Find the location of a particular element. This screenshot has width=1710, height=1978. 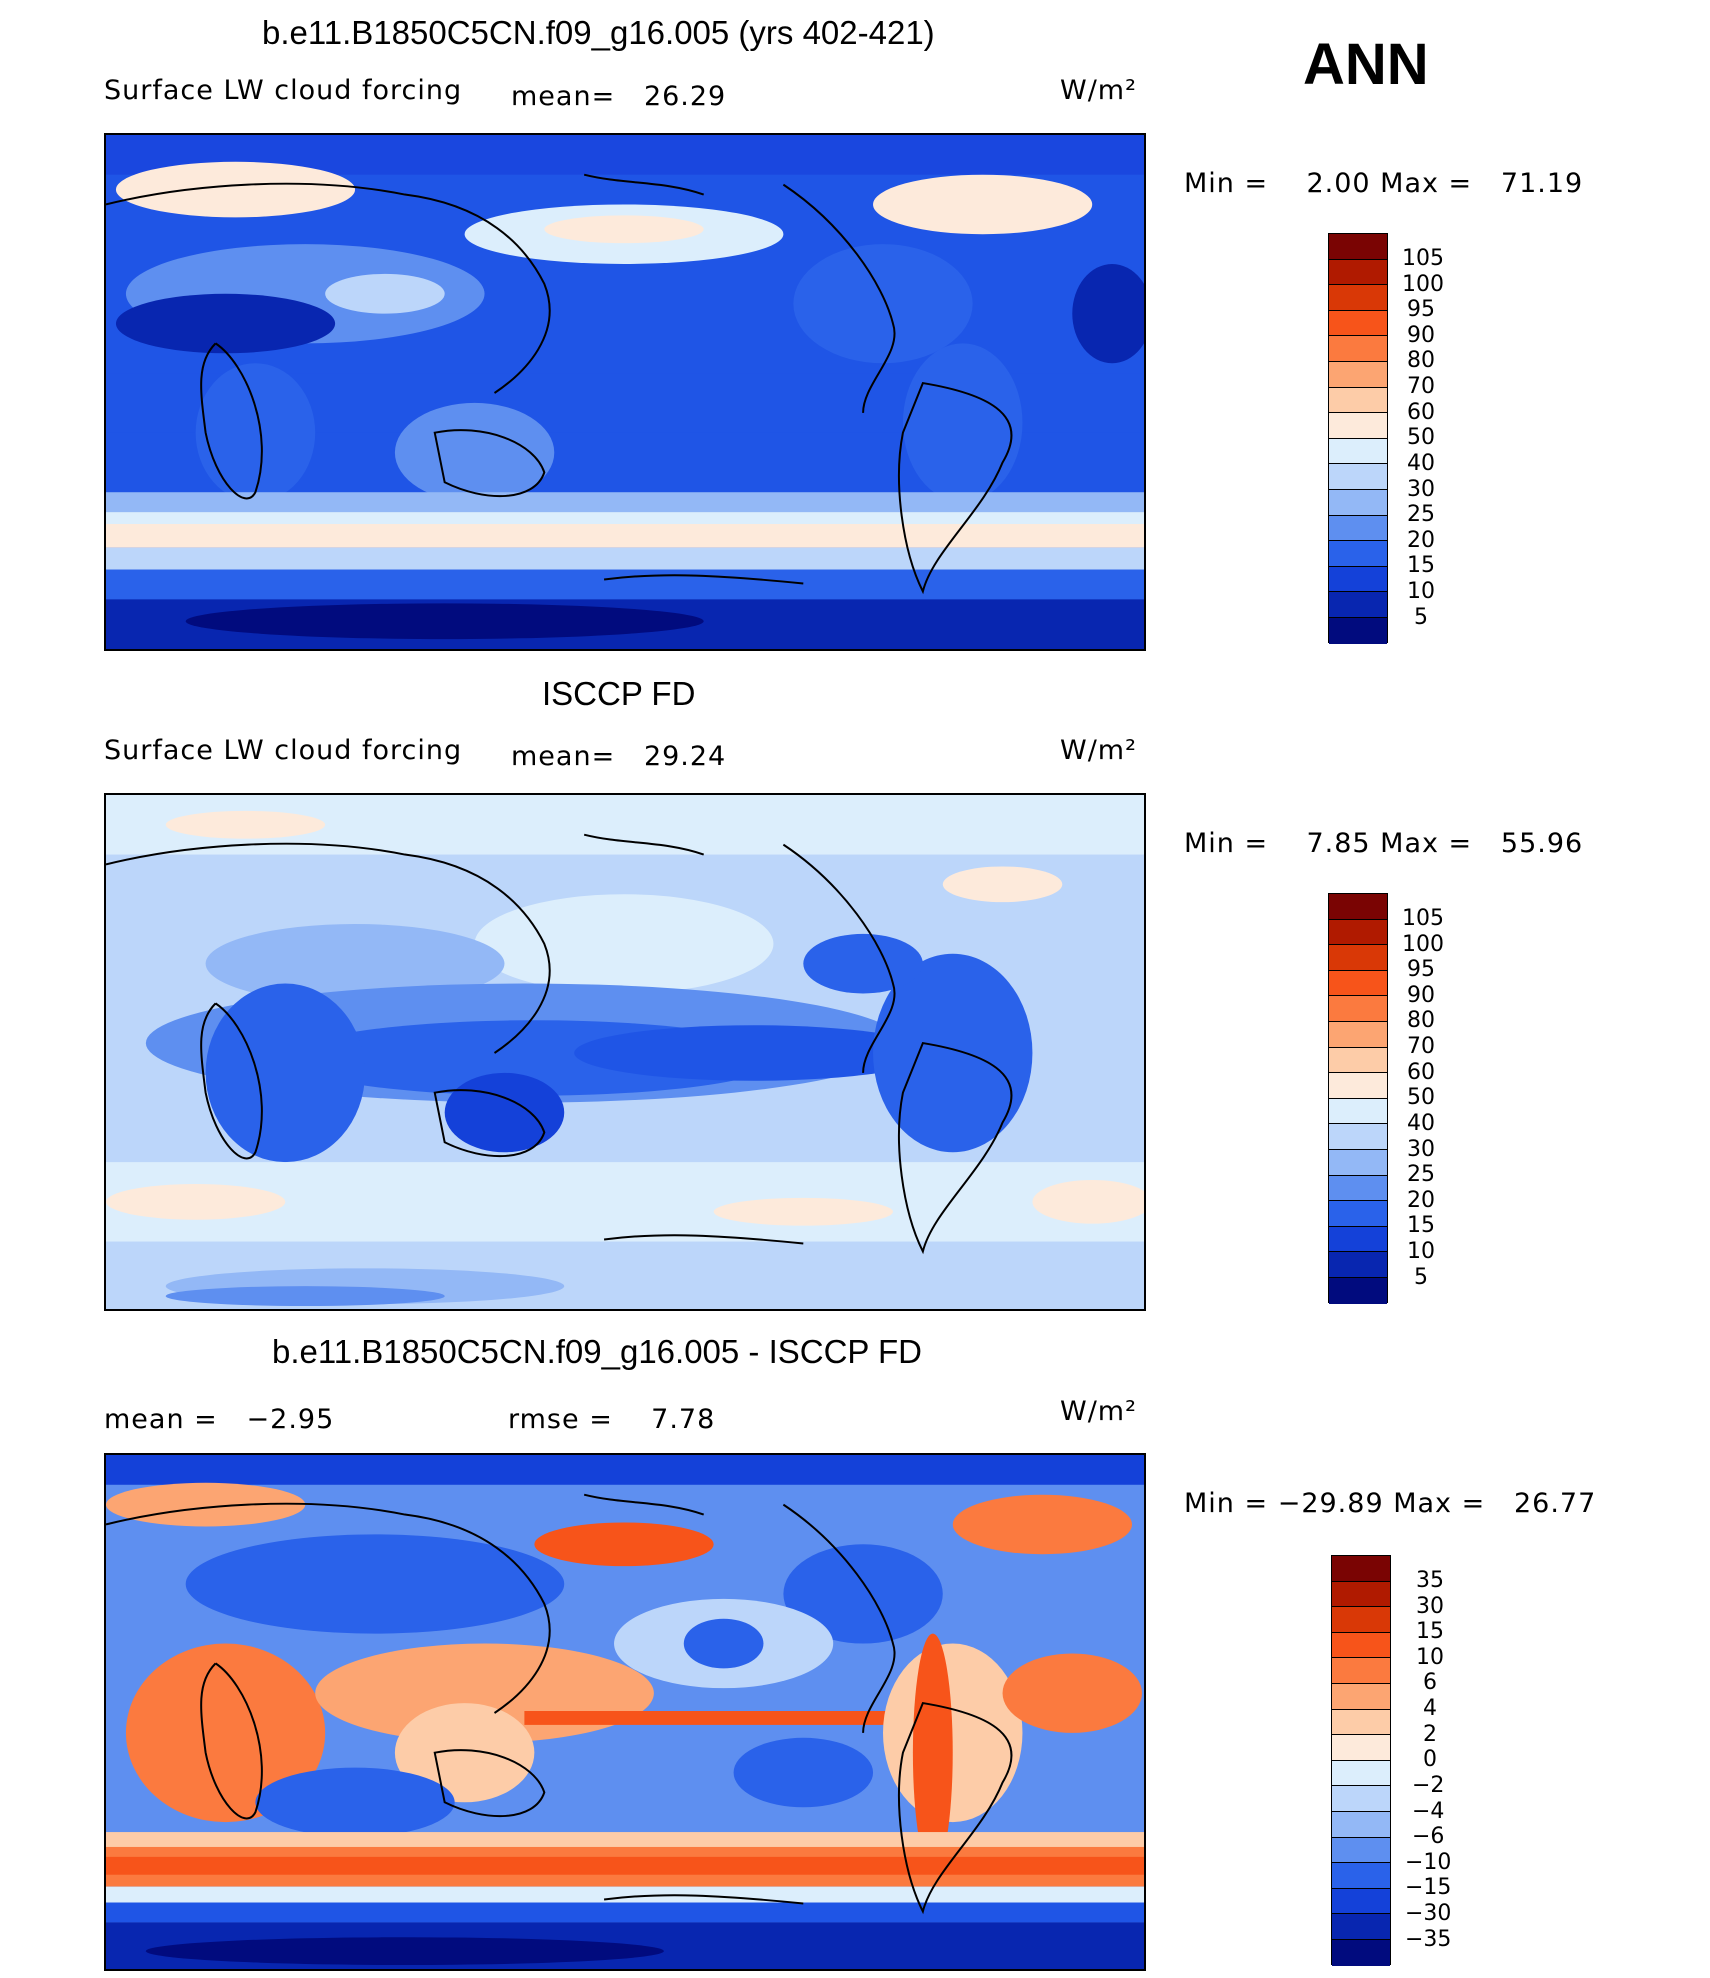

panel-2-colorbar is located at coordinates (1358, 1098).